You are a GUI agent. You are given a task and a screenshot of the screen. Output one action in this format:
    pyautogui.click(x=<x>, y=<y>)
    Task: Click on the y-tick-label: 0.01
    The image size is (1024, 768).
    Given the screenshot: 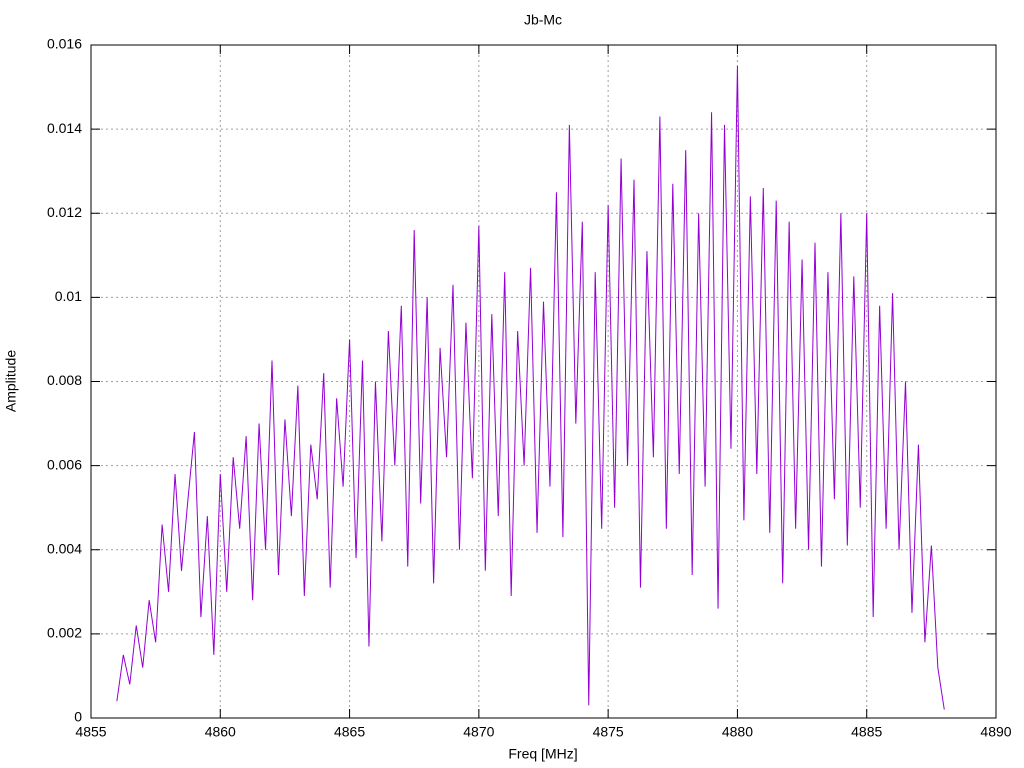 What is the action you would take?
    pyautogui.click(x=68, y=296)
    